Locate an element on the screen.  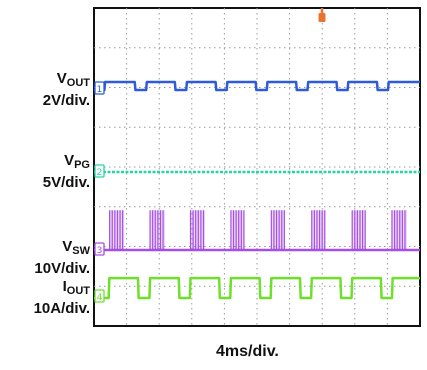
label-vpg-main: V is located at coordinates (69, 160).